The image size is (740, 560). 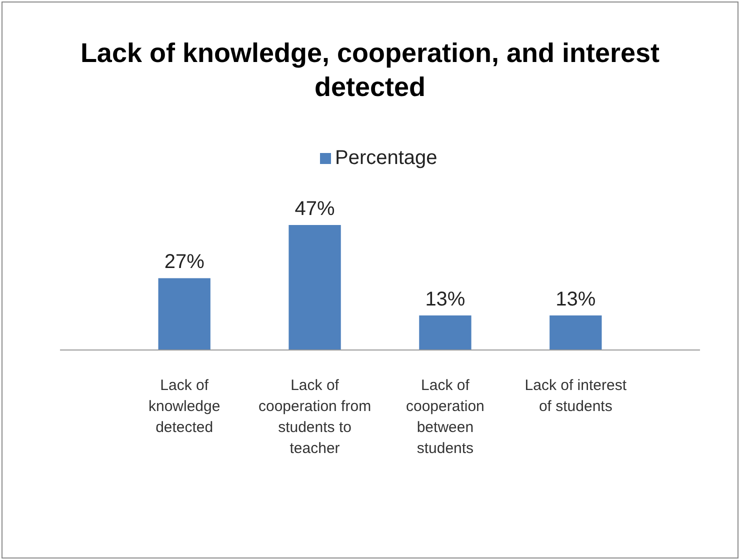 I want to click on x-tick-label: Lack of cooperation between students, so click(x=445, y=417).